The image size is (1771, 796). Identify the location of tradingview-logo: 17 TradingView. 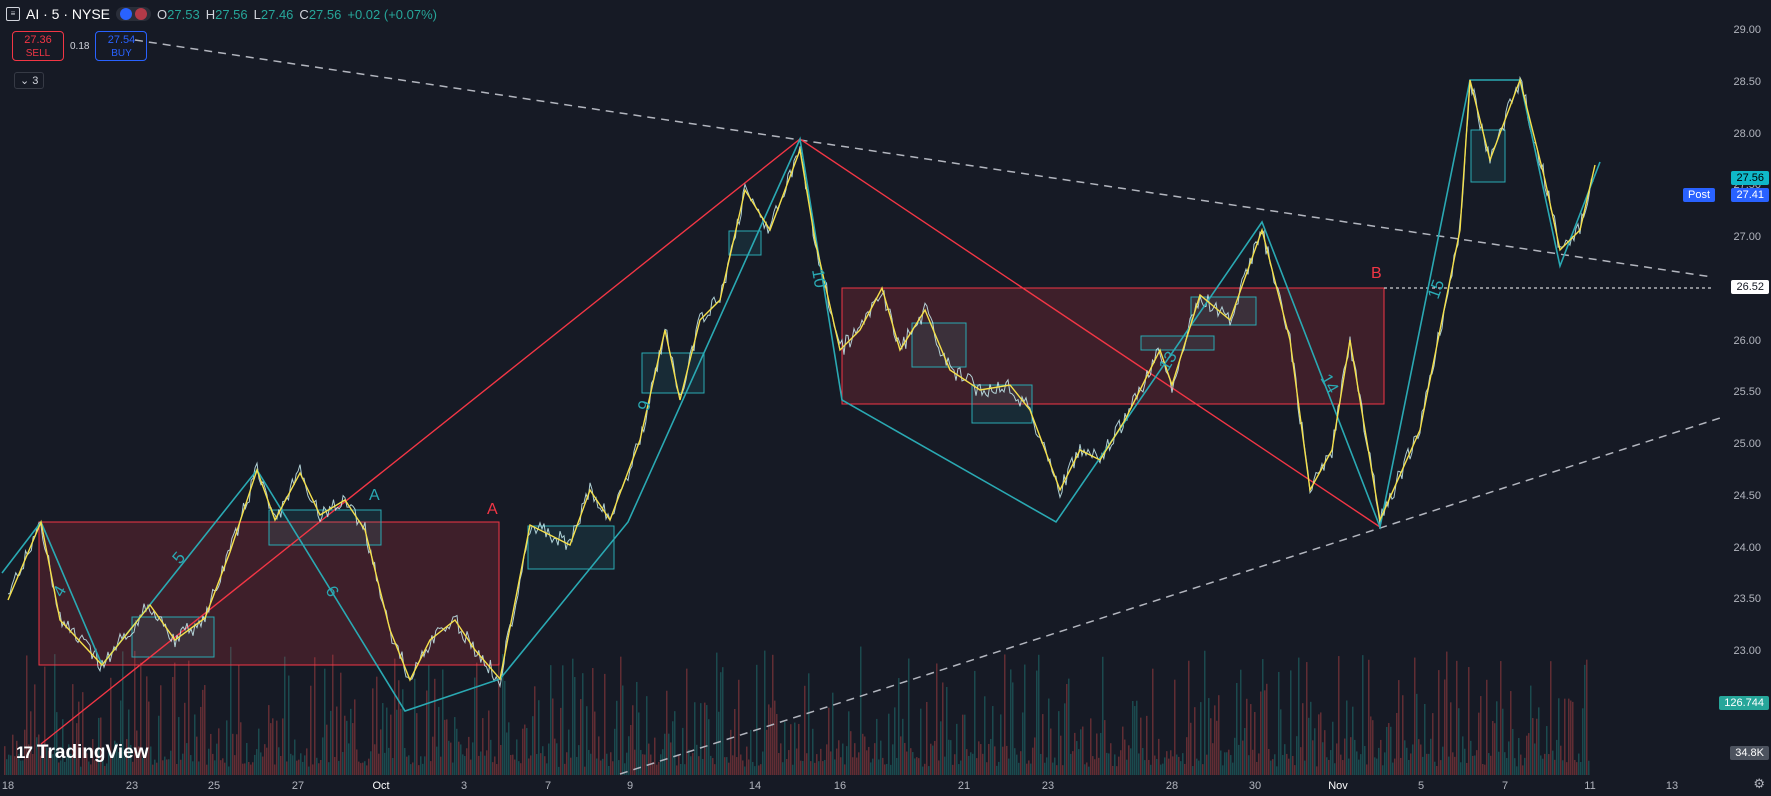
(82, 753).